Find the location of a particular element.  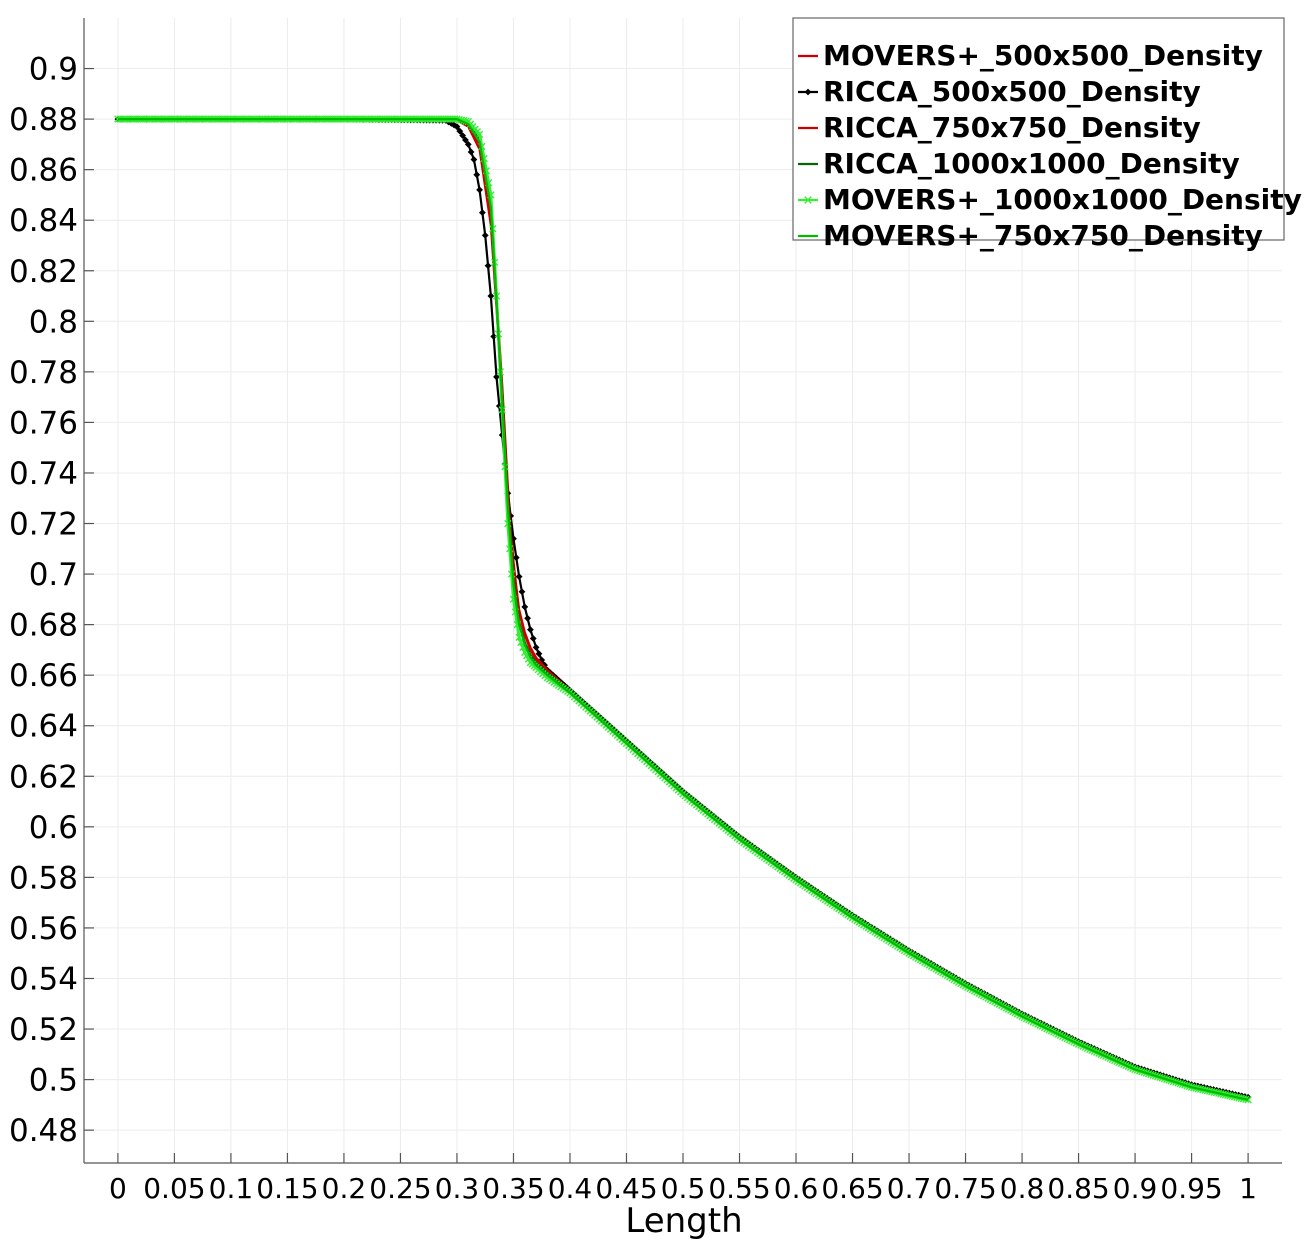

x-tick-label: 0.55 is located at coordinates (739, 1188).